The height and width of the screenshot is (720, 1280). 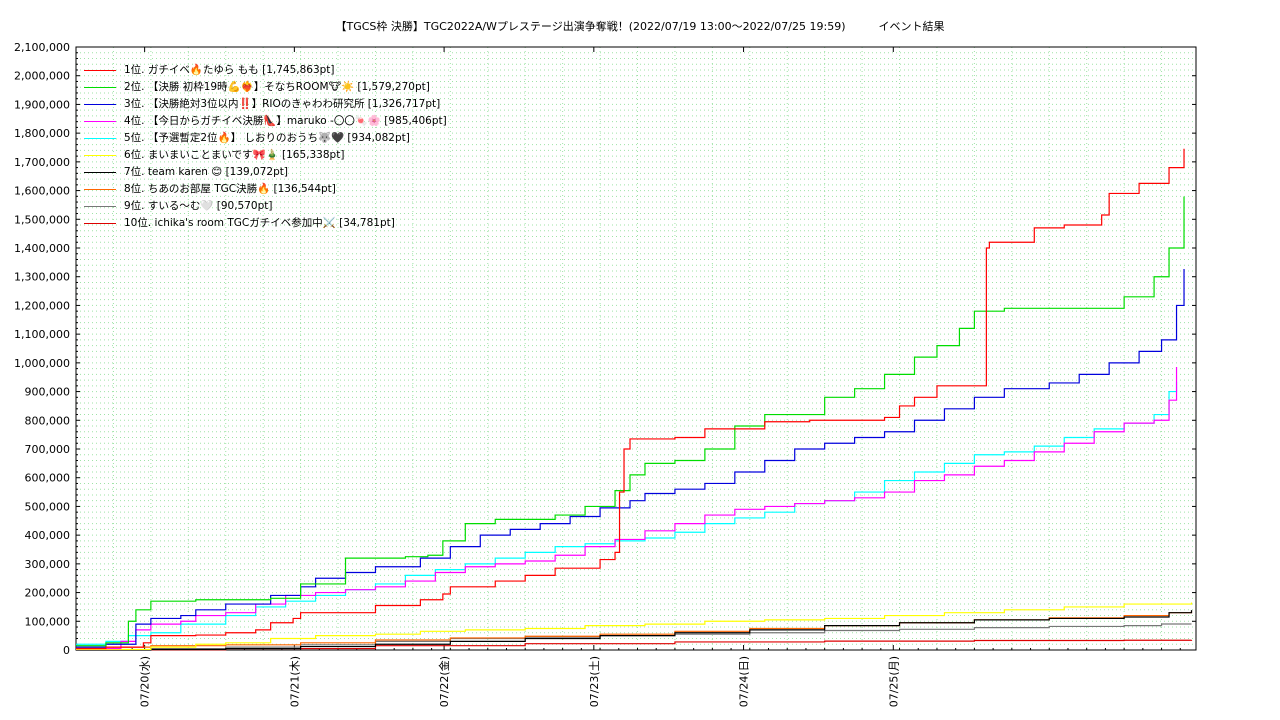 What do you see at coordinates (42, 248) in the screenshot?
I see `y-tick-label: 1,400,000` at bounding box center [42, 248].